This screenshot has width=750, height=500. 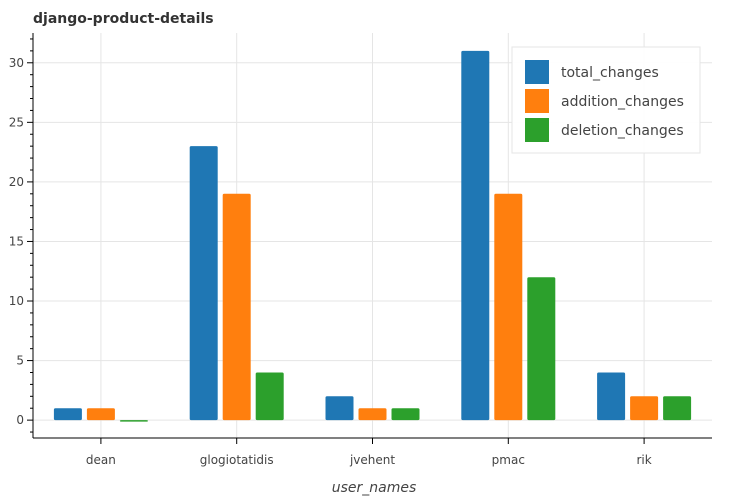 What do you see at coordinates (508, 307) in the screenshot?
I see `bar-addition-changes-pmac` at bounding box center [508, 307].